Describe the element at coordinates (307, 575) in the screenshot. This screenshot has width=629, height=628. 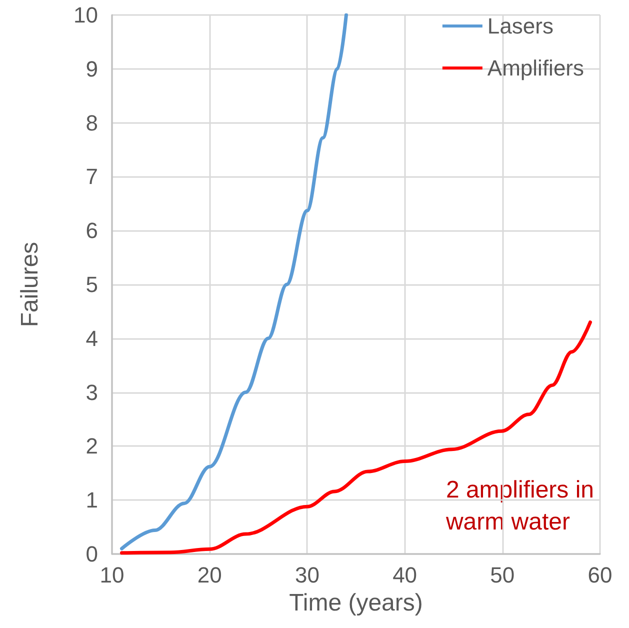
I see `x-tick-label: 30` at that location.